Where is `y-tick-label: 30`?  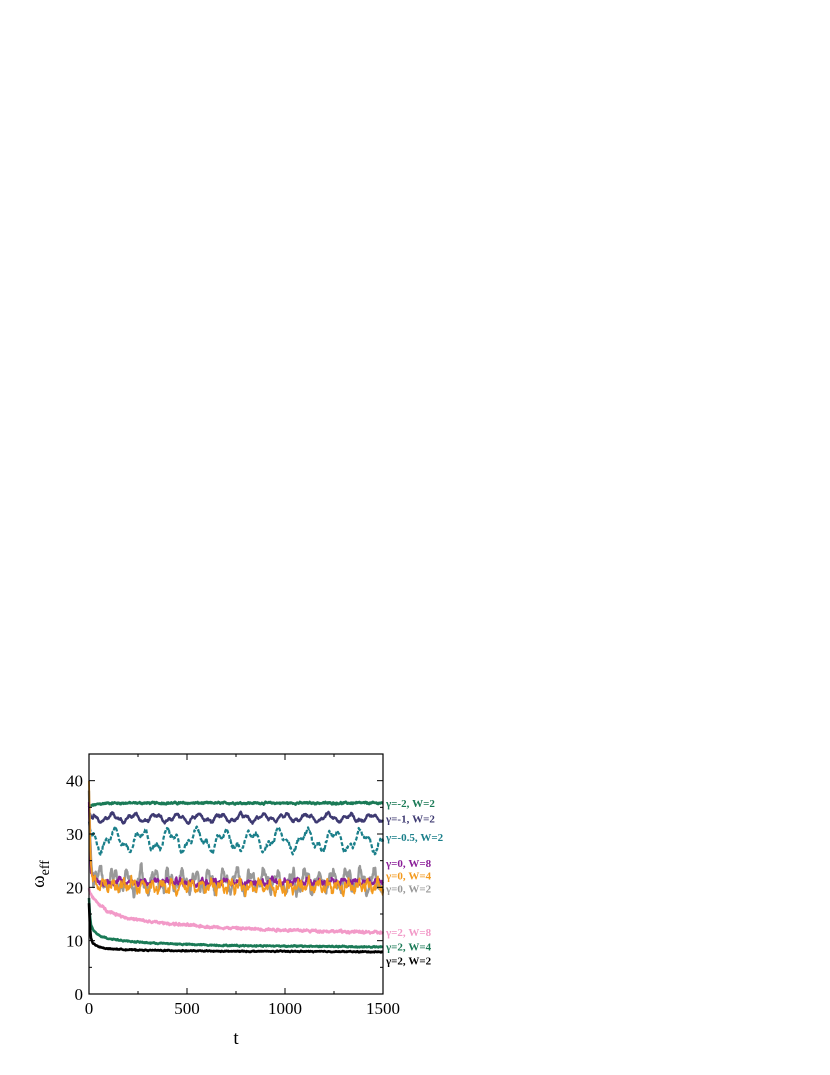
y-tick-label: 30 is located at coordinates (74, 834).